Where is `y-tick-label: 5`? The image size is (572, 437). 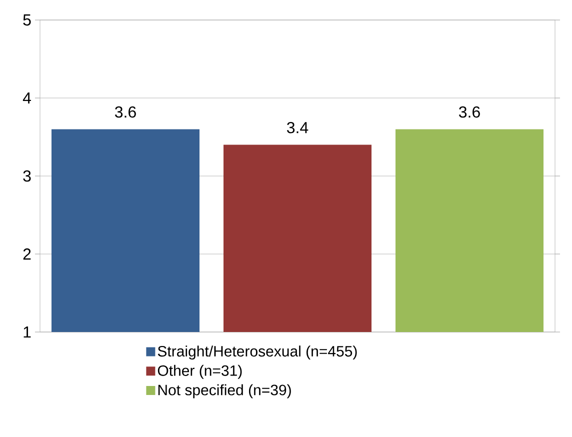
y-tick-label: 5 is located at coordinates (27, 20).